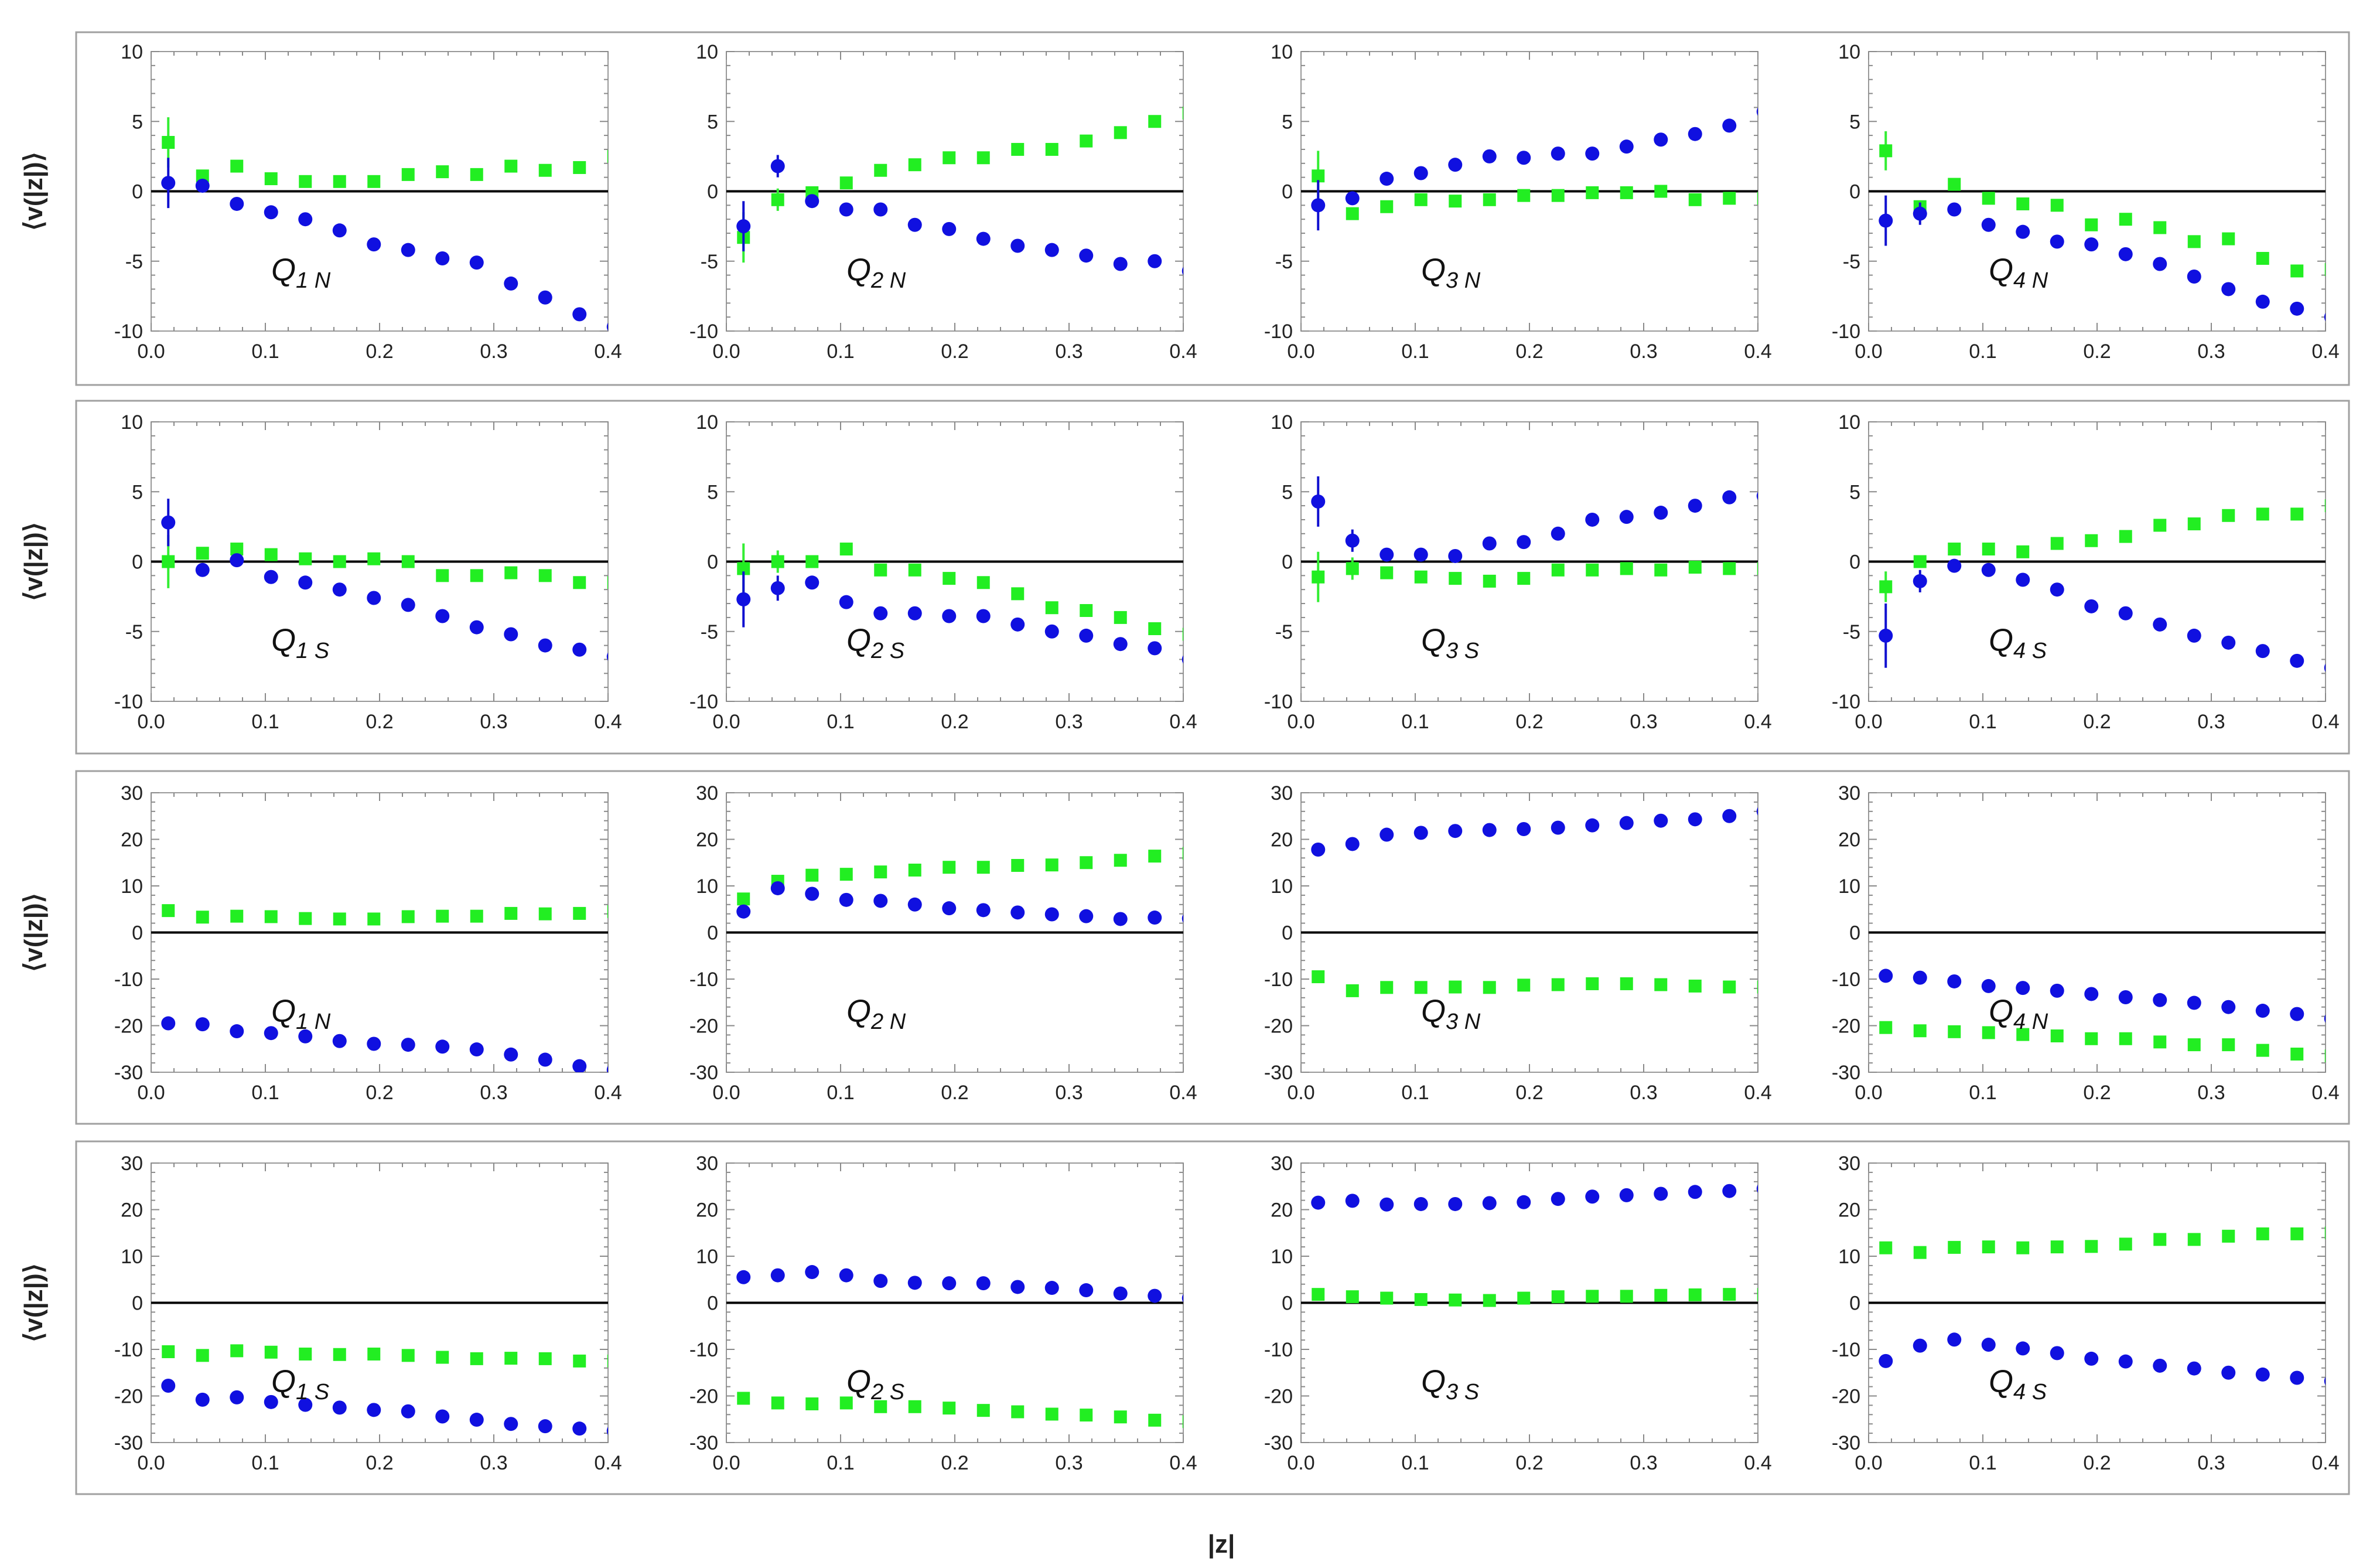 The image size is (2380, 1565). What do you see at coordinates (2018, 1384) in the screenshot?
I see `panel-label: Q4 S` at bounding box center [2018, 1384].